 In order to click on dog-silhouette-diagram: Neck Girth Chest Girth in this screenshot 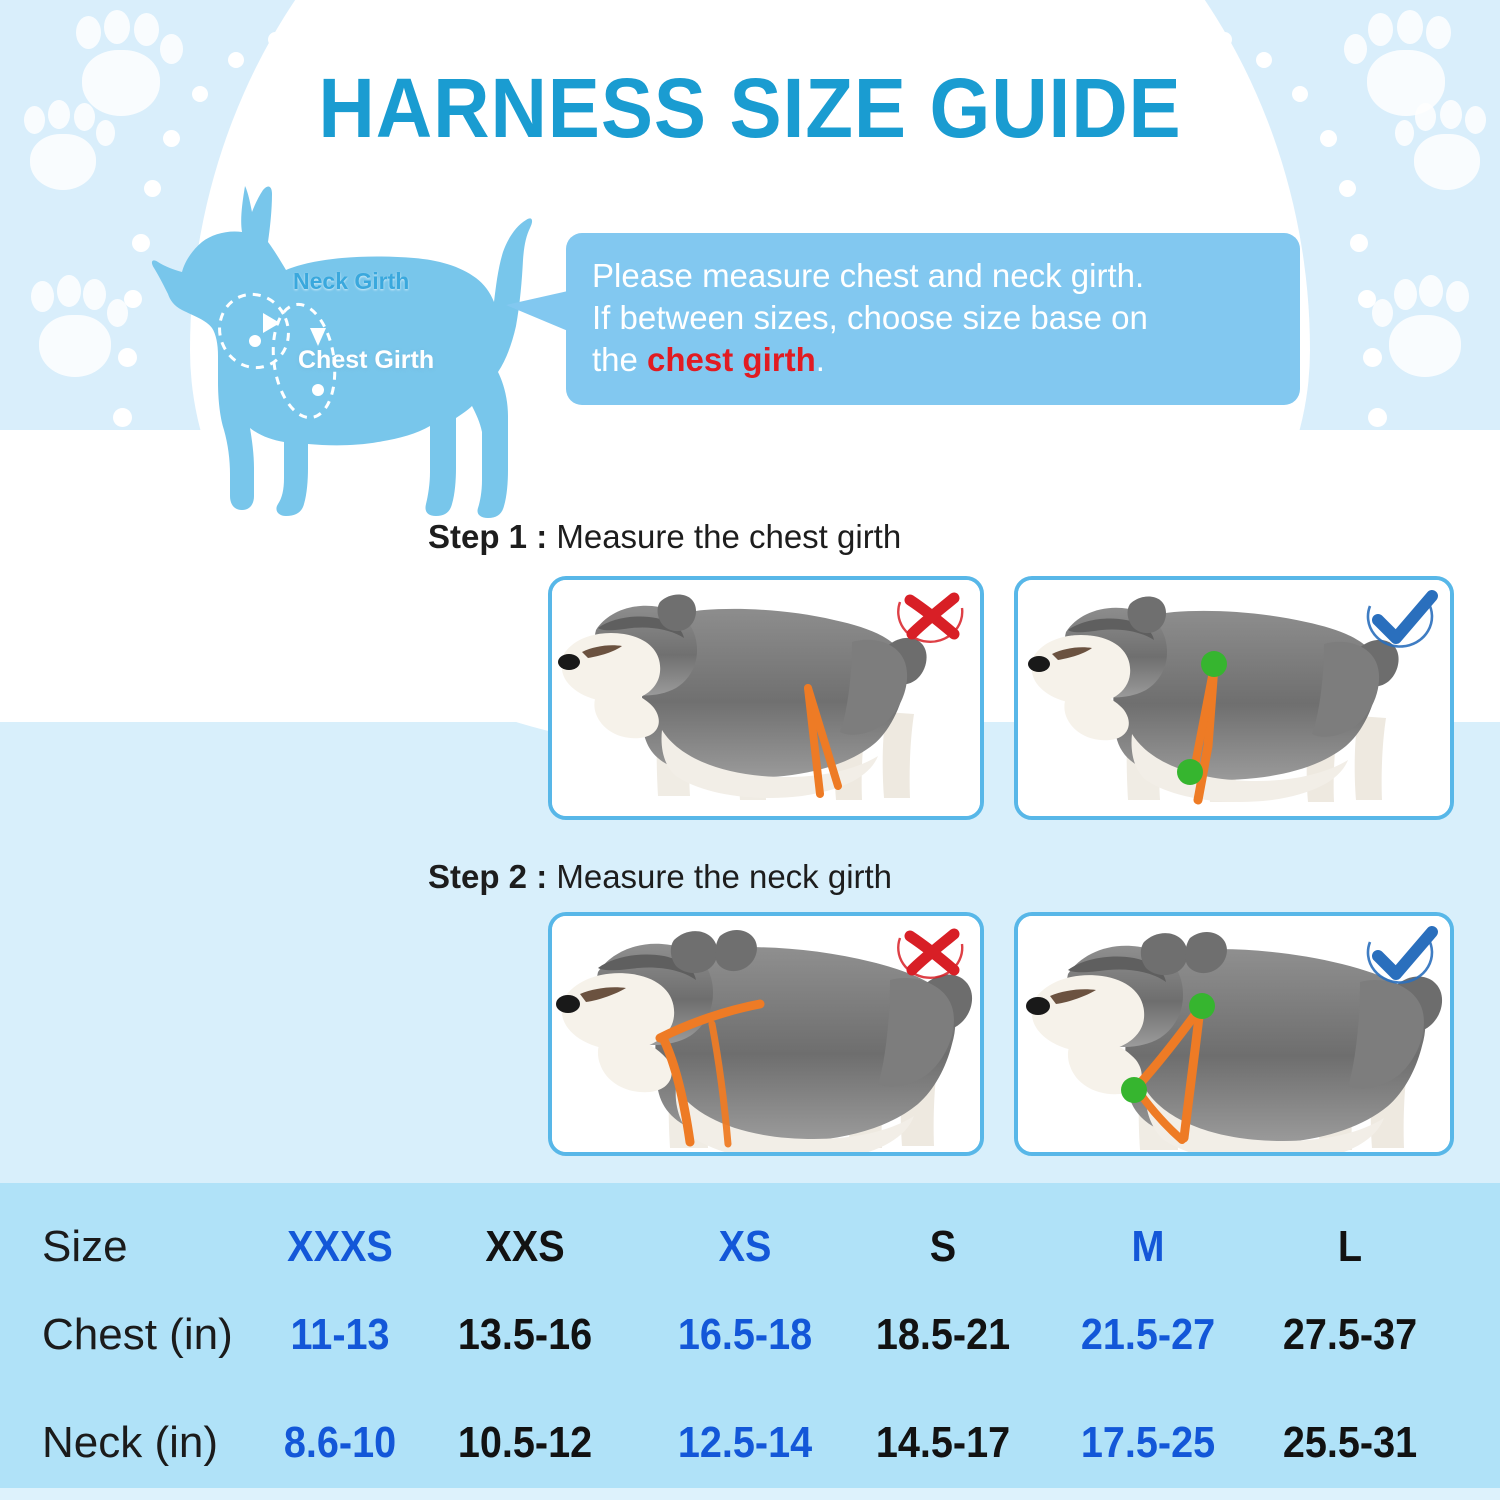, I will do `click(360, 348)`.